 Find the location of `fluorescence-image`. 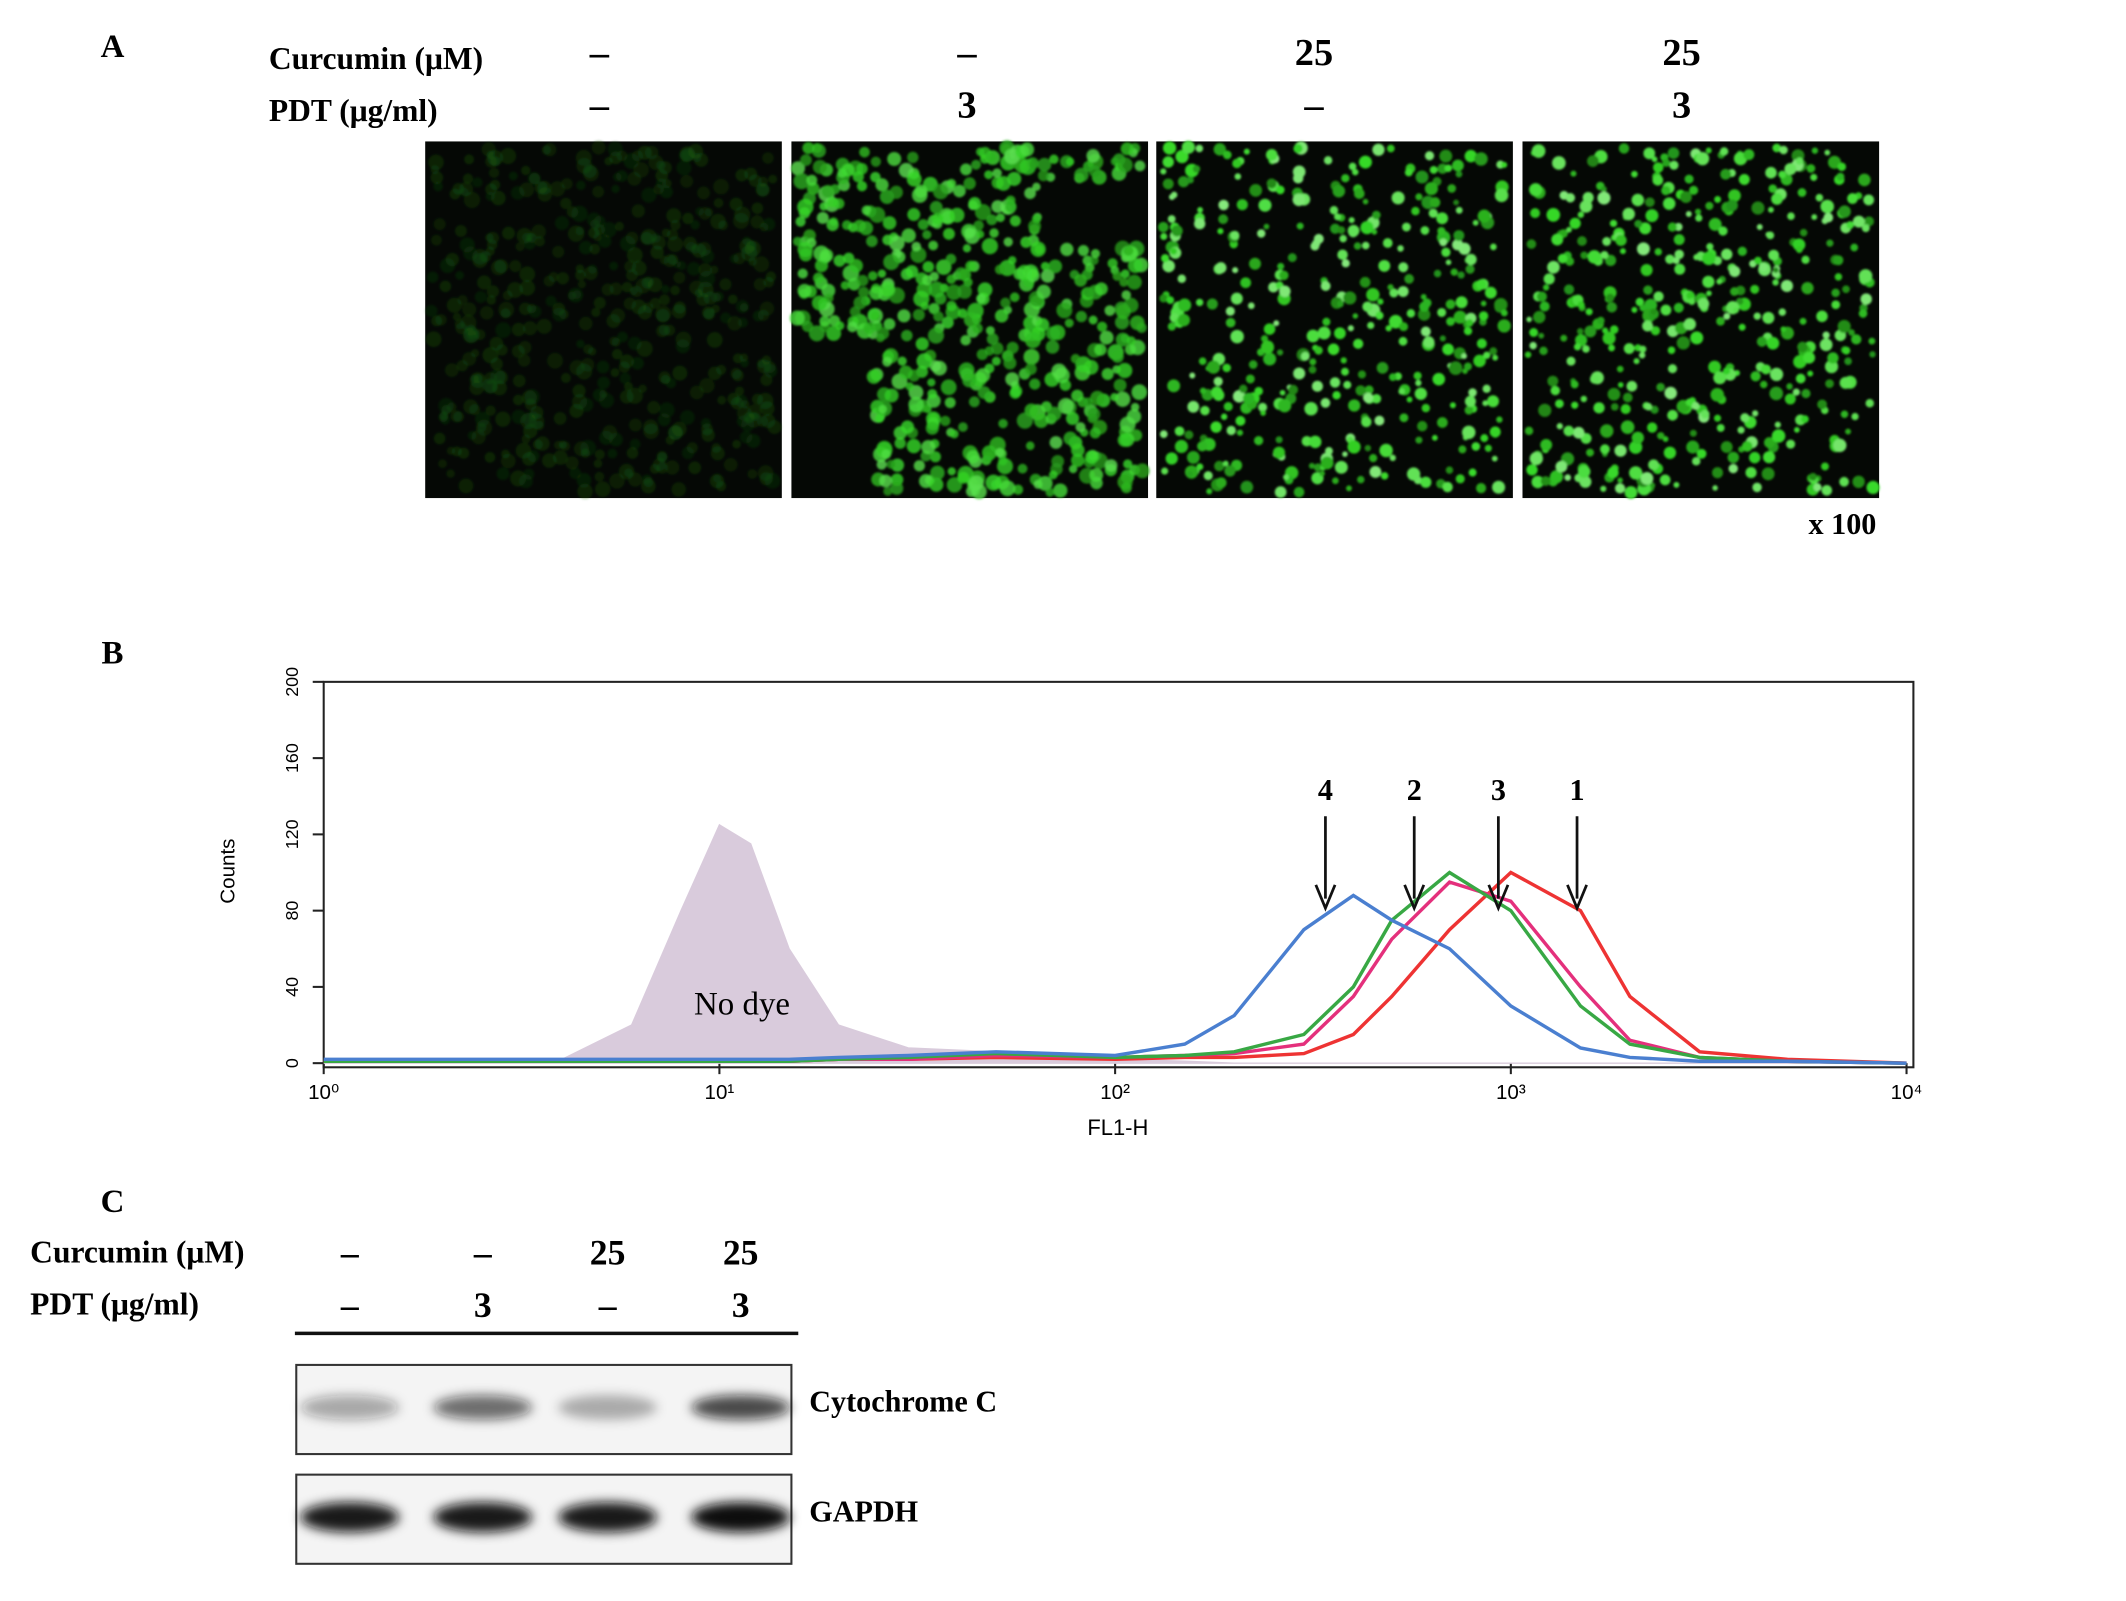

fluorescence-image is located at coordinates (969, 320).